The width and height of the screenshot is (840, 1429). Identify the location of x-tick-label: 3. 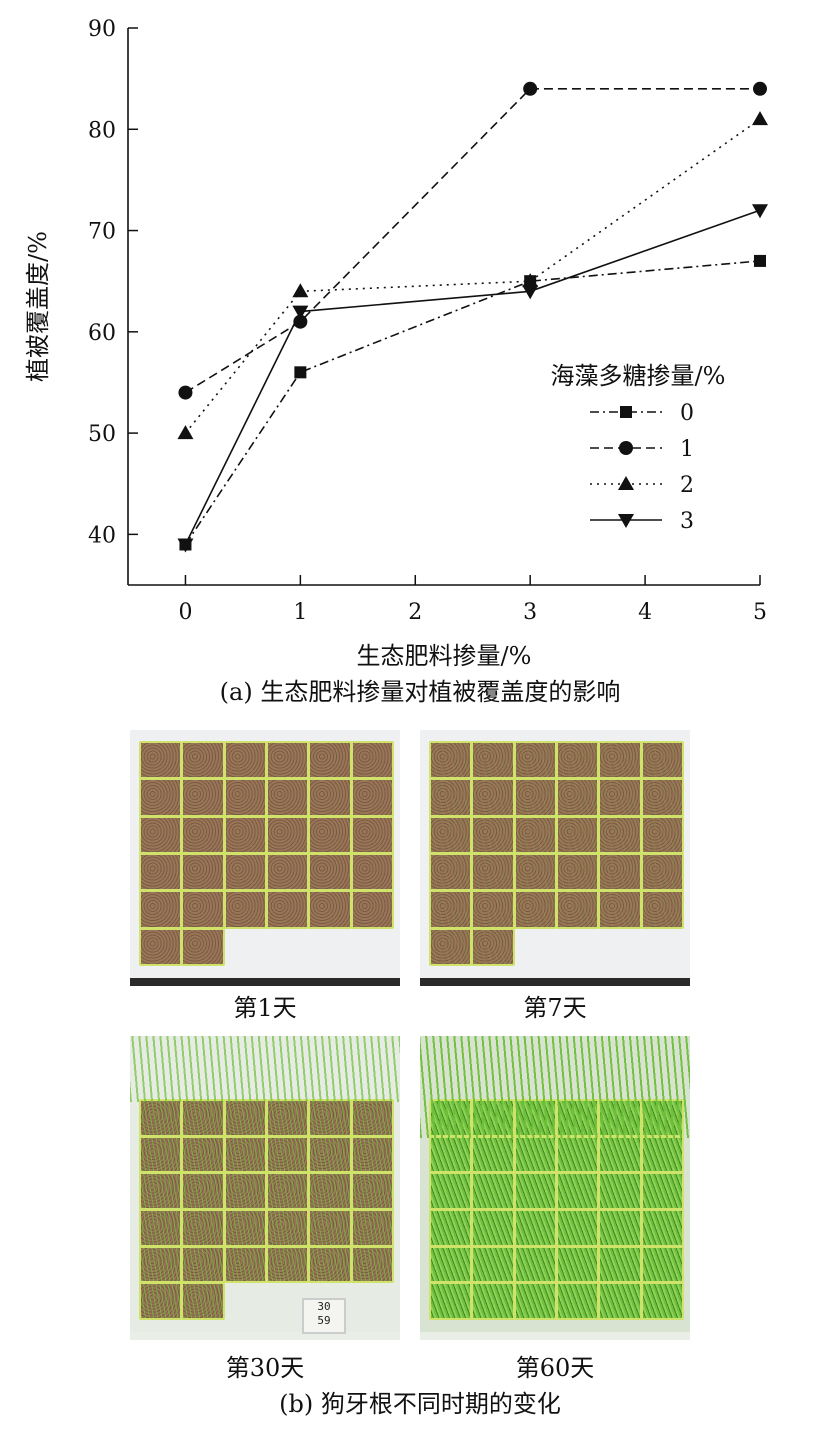
(530, 612).